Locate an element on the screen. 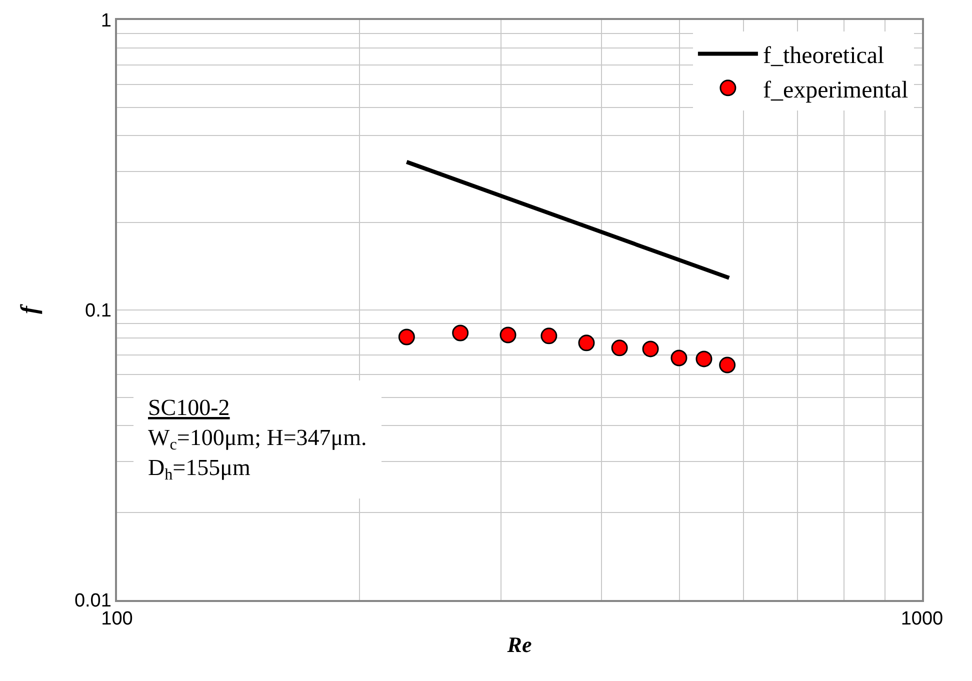 Image resolution: width=972 pixels, height=681 pixels. x-tick-label: 1000 is located at coordinates (922, 619).